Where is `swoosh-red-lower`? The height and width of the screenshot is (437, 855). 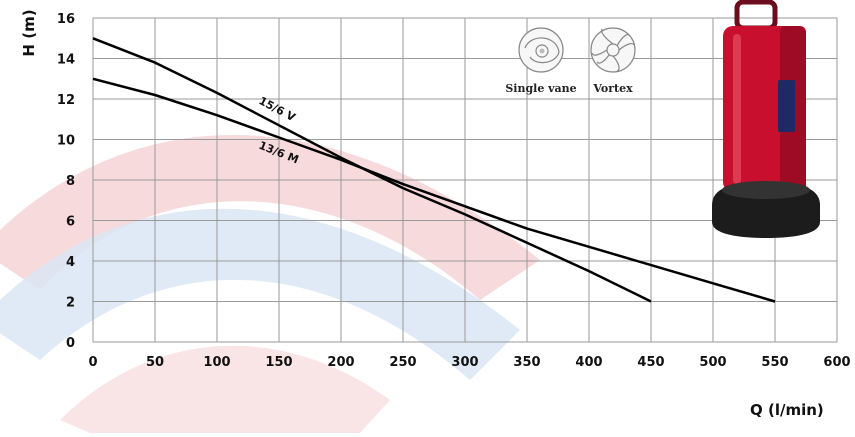 swoosh-red-lower is located at coordinates (225, 389).